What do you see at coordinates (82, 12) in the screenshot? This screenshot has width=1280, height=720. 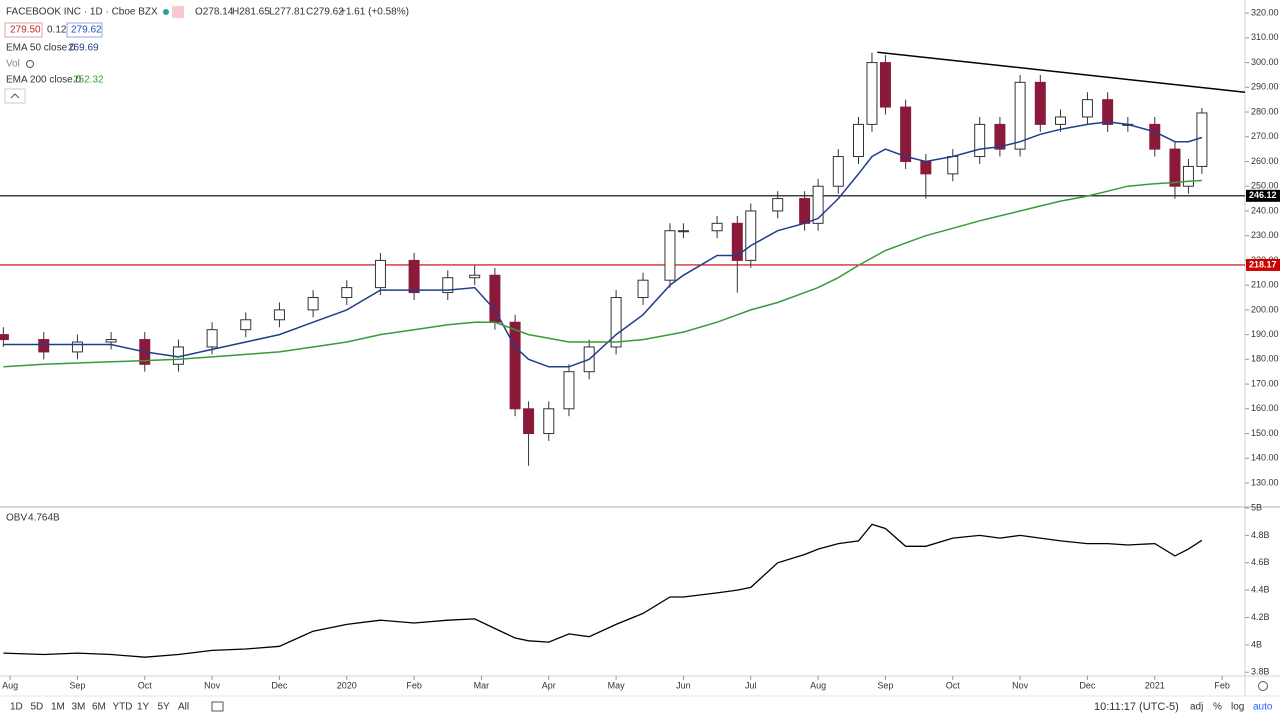 I see `symbol: FACEBOOK INC · 1D · Cboe BZX` at bounding box center [82, 12].